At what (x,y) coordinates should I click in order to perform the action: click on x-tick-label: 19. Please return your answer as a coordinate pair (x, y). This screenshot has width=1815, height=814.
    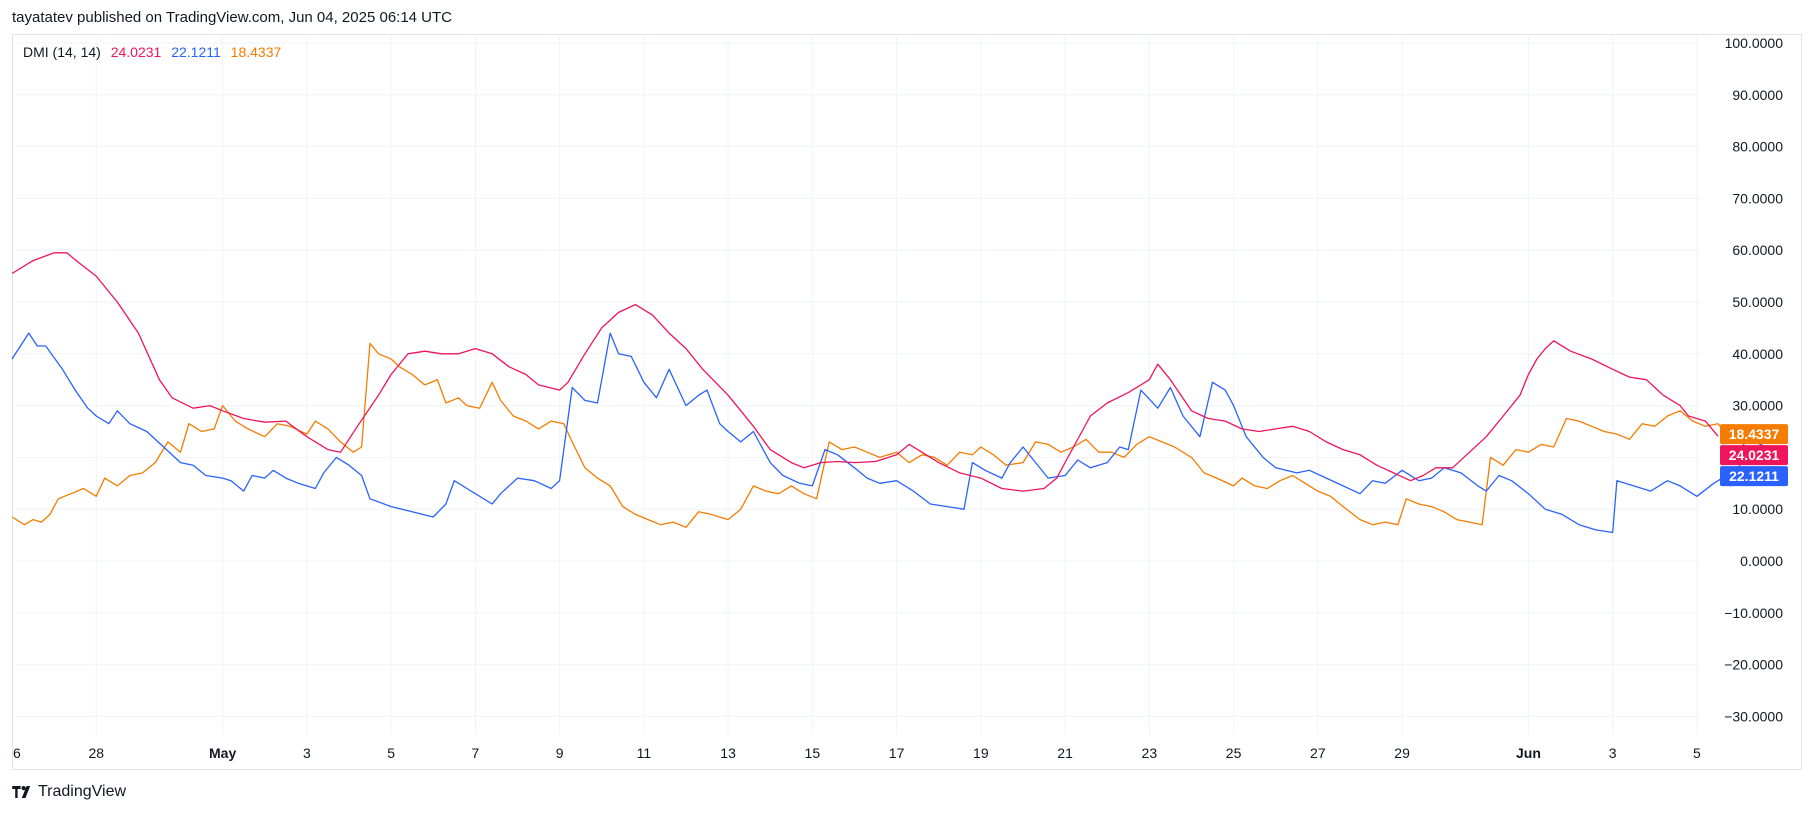
    Looking at the image, I should click on (981, 753).